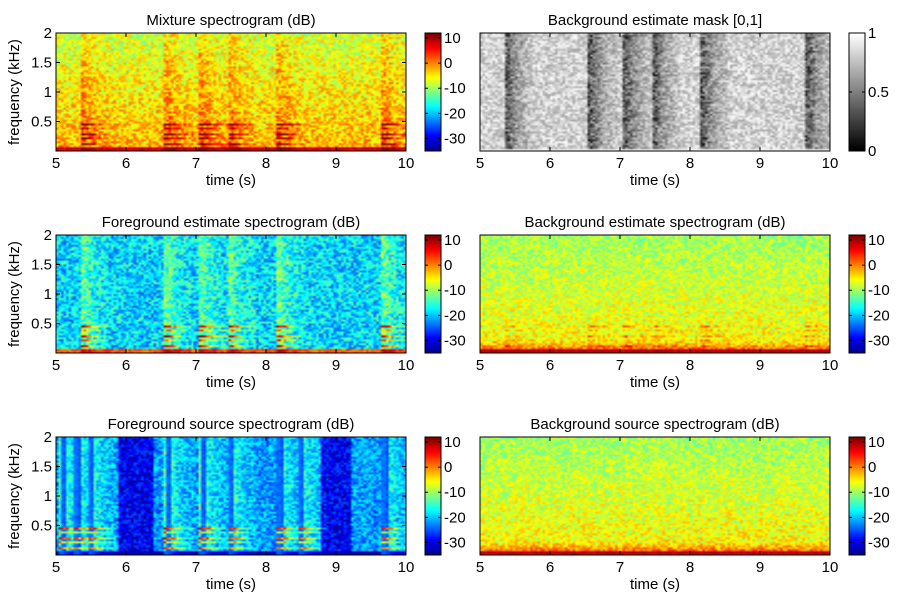 Image resolution: width=897 pixels, height=596 pixels. Describe the element at coordinates (231, 424) in the screenshot. I see `subplot-title: Foreground source spectrogram (dB)` at that location.